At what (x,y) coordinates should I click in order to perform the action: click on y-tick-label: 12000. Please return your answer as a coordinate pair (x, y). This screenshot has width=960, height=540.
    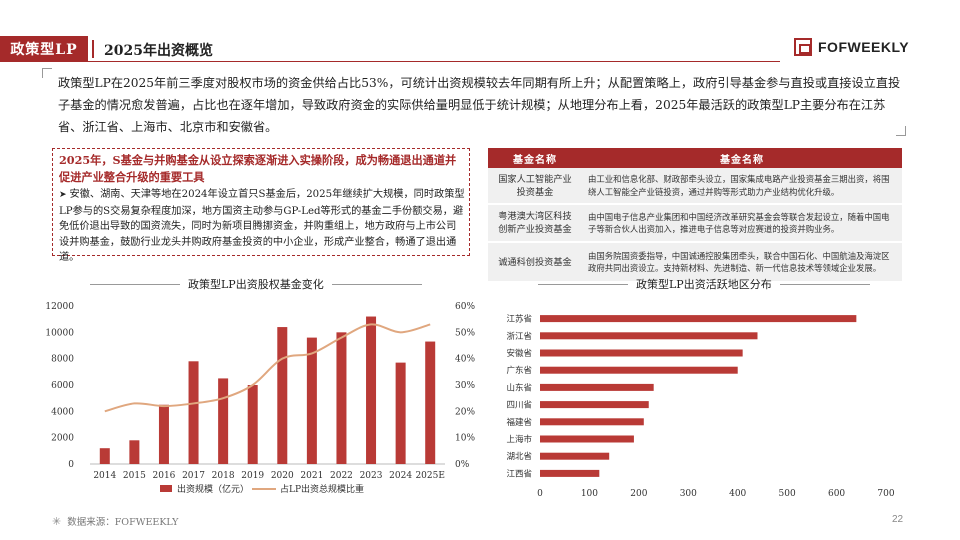
    Looking at the image, I should click on (59, 307).